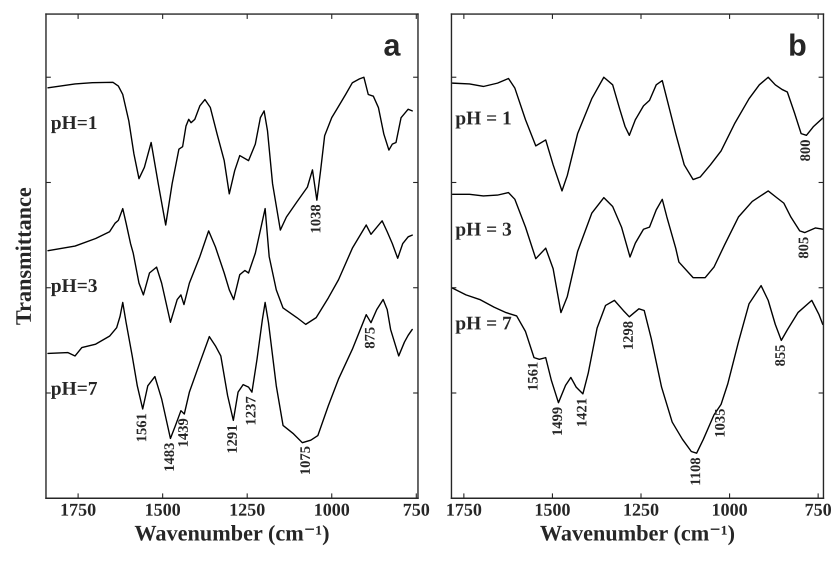 This screenshot has height=563, width=836. What do you see at coordinates (484, 325) in the screenshot?
I see `series-label: pH = 7` at bounding box center [484, 325].